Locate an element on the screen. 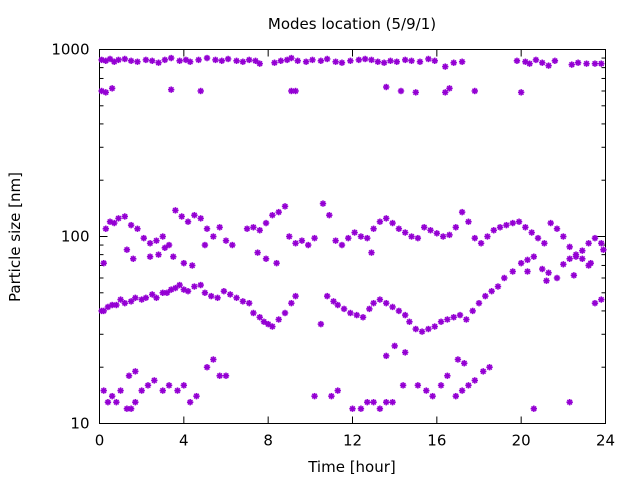 The image size is (640, 480). y-tick-label: 1000 is located at coordinates (70, 50).